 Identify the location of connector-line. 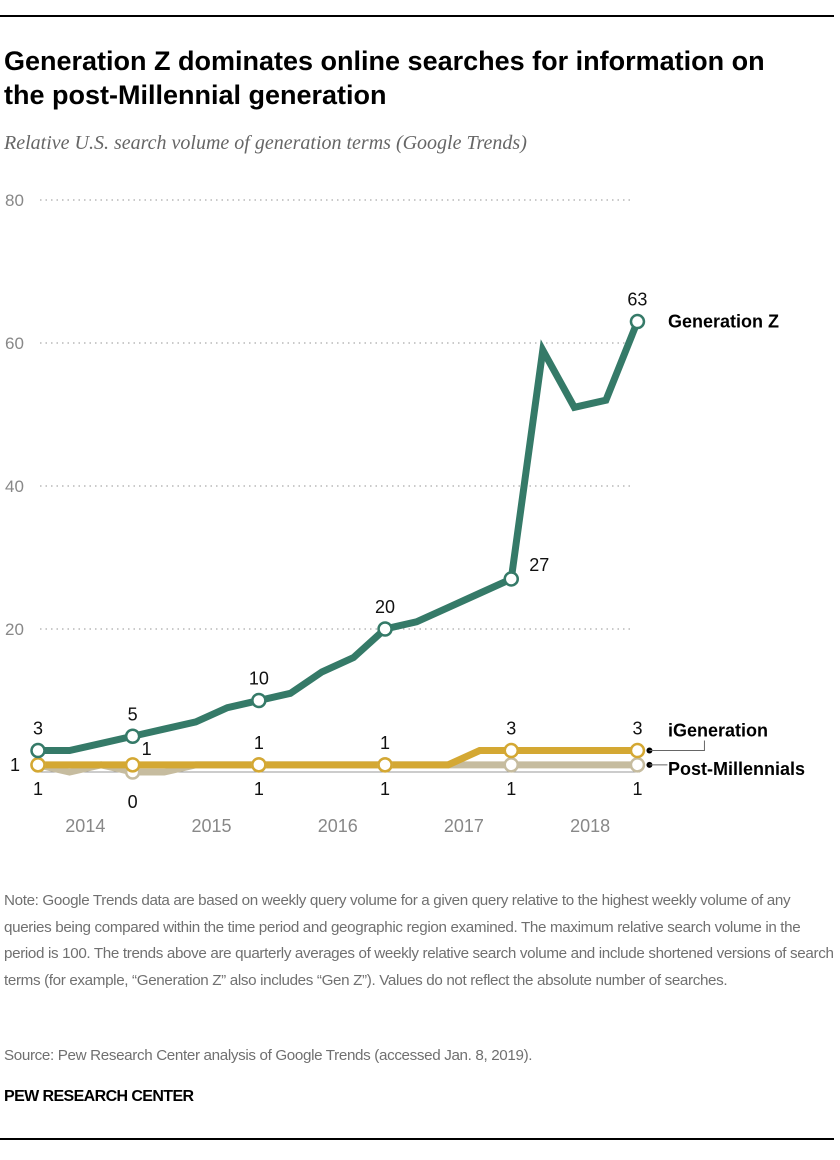
(677, 746).